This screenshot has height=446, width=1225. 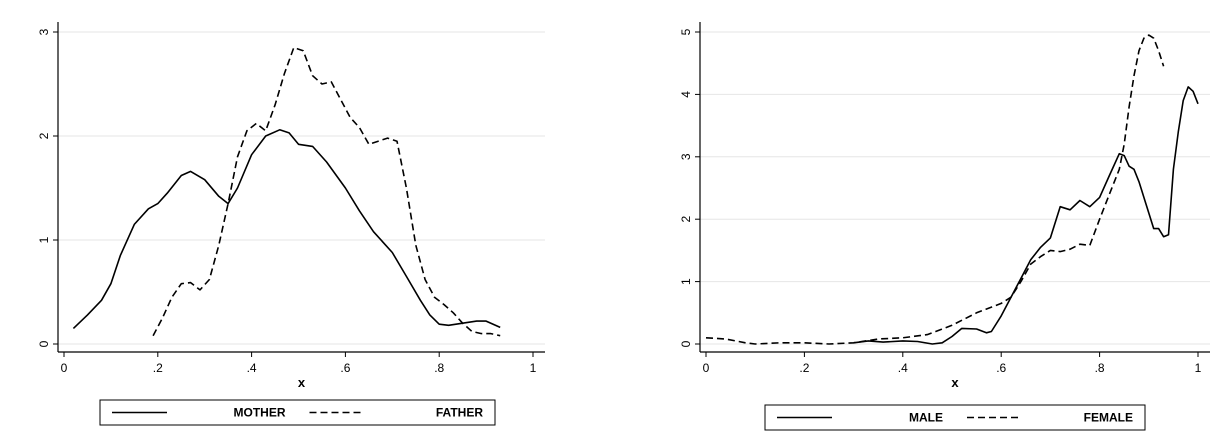 I want to click on y-tick-label-4: 4, so click(x=686, y=94).